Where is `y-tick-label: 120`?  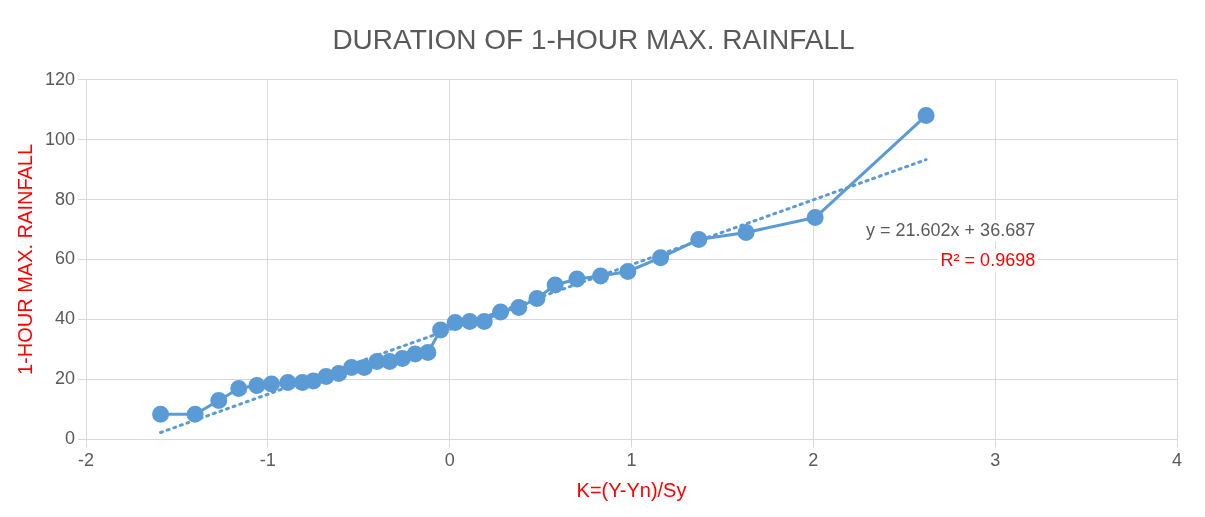 y-tick-label: 120 is located at coordinates (60, 78).